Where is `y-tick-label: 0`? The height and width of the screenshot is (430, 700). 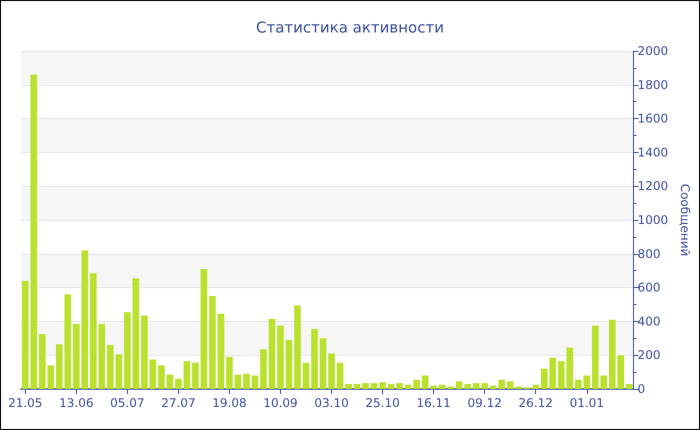
y-tick-label: 0 is located at coordinates (642, 389).